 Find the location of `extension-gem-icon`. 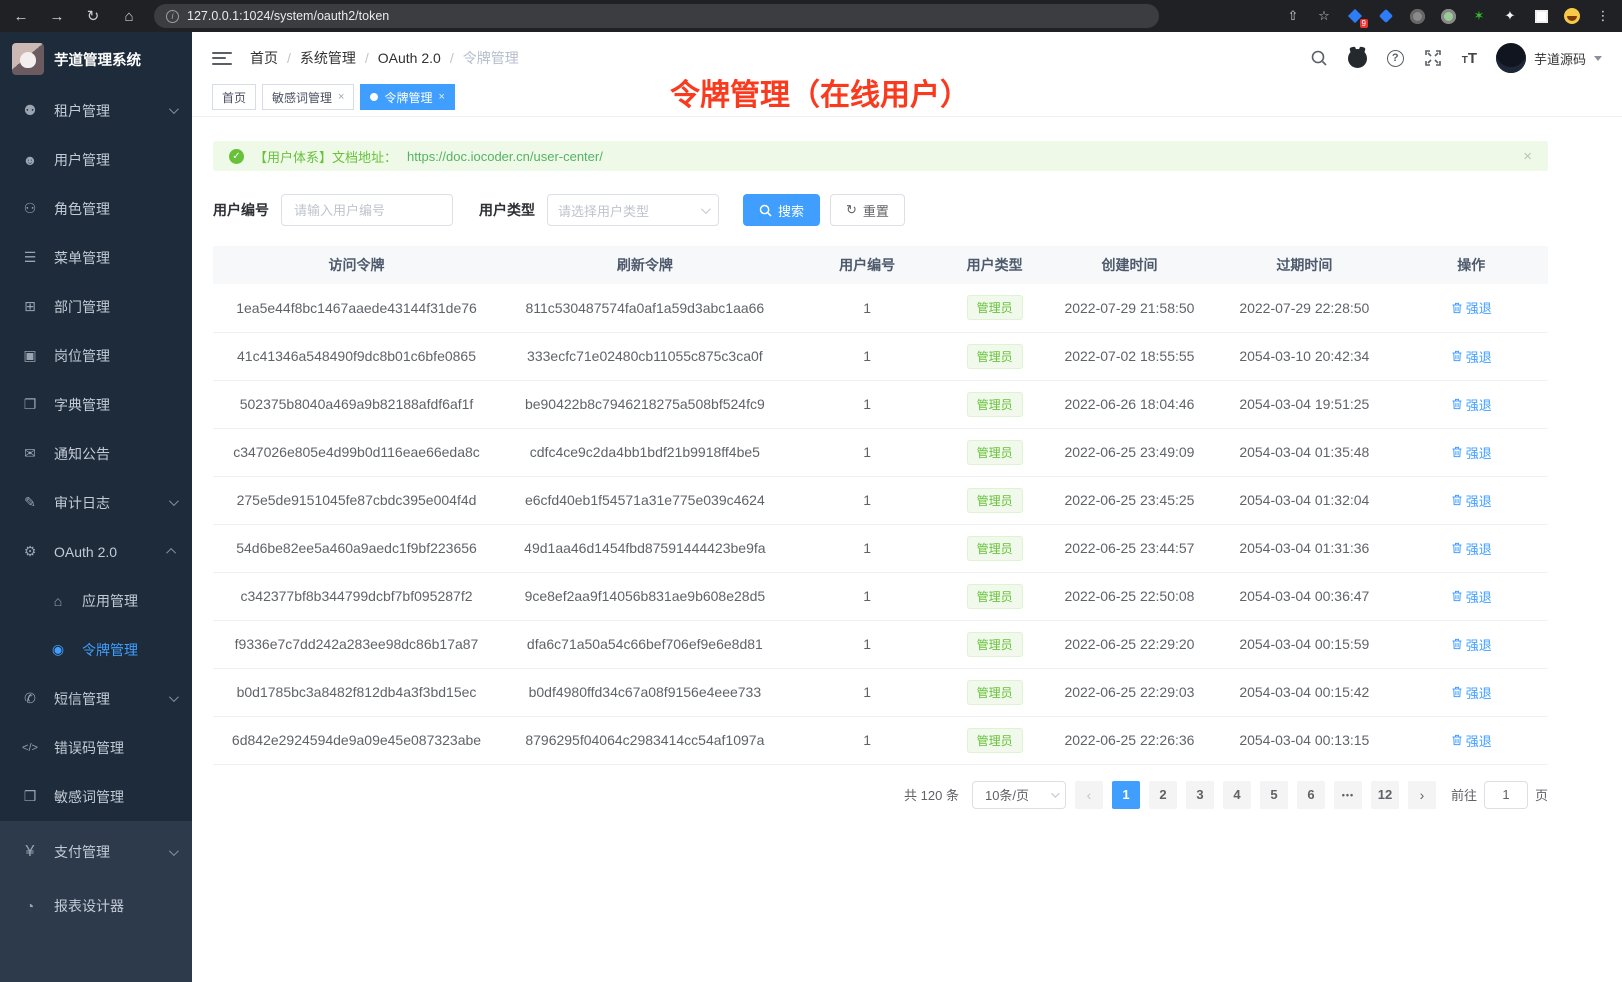

extension-gem-icon is located at coordinates (1386, 16).